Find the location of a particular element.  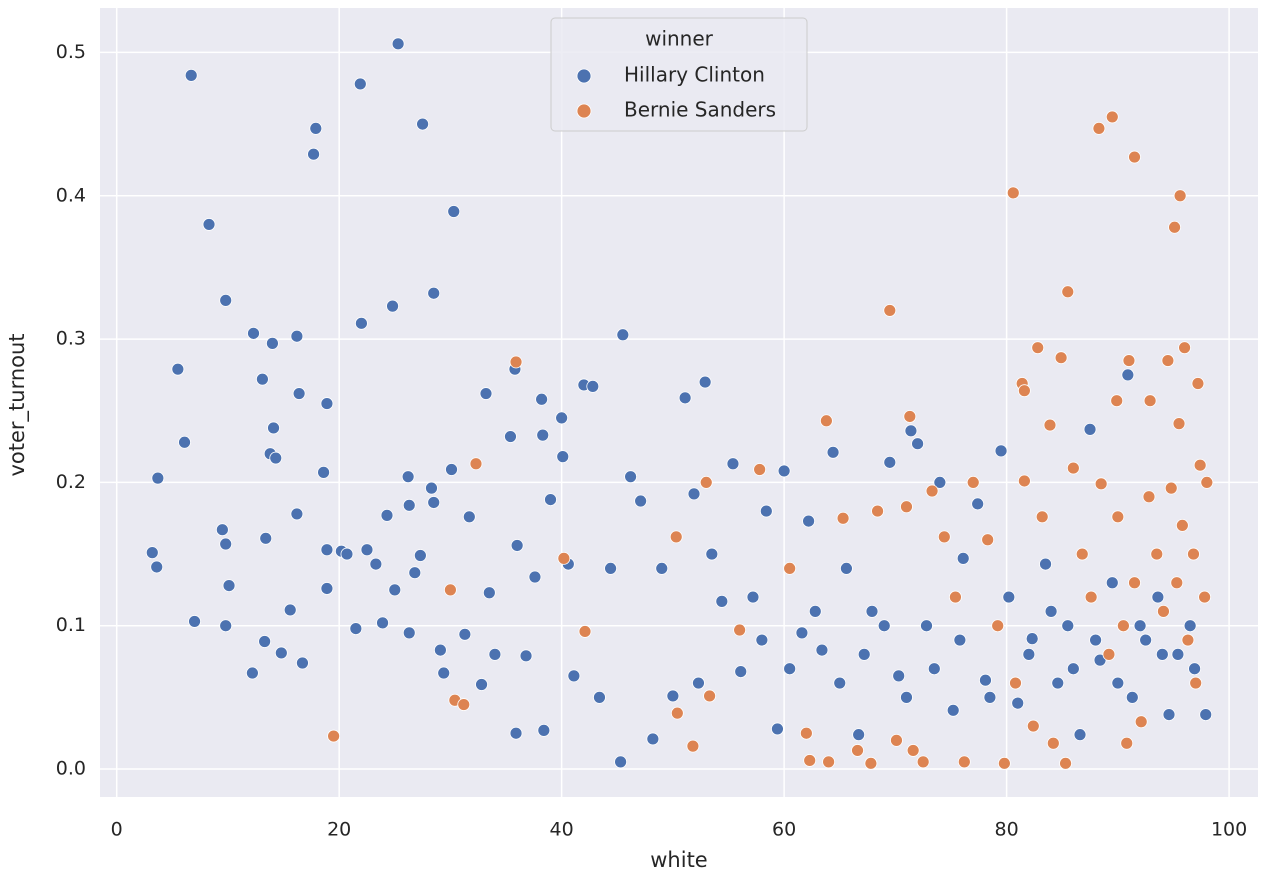

x-tick-label: 40 is located at coordinates (562, 830).